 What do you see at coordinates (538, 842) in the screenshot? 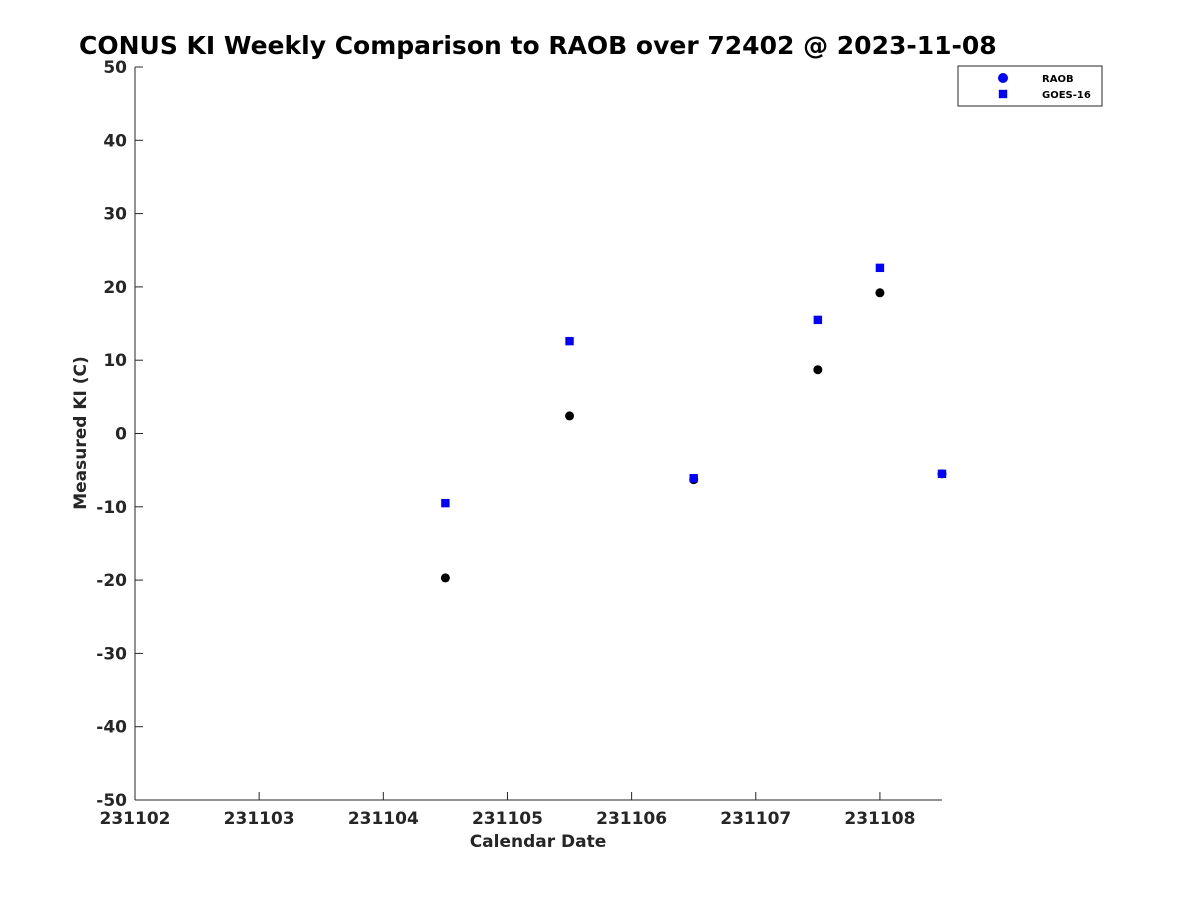
I see `x-axis-label: Calendar Date` at bounding box center [538, 842].